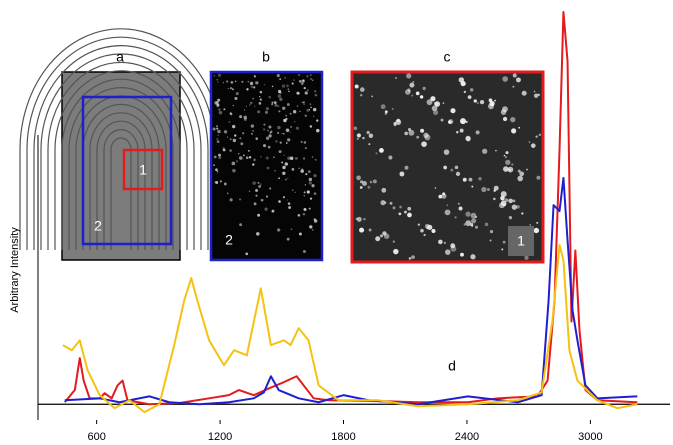  Describe the element at coordinates (467, 437) in the screenshot. I see `x-tick-label: 2400` at that location.